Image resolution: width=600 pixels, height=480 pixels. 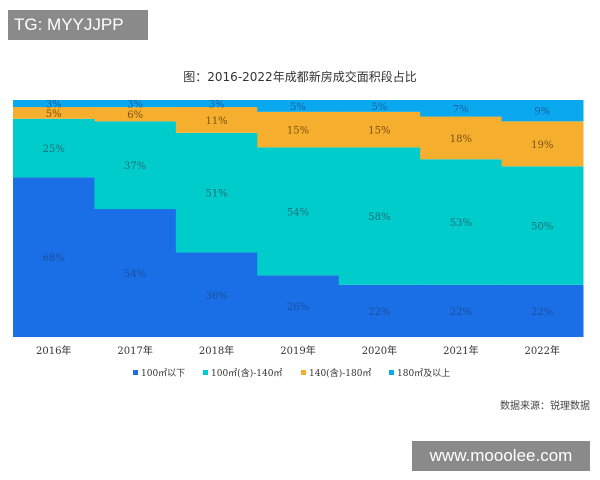 What do you see at coordinates (134, 350) in the screenshot?
I see `x-tick-label: 2017年` at bounding box center [134, 350].